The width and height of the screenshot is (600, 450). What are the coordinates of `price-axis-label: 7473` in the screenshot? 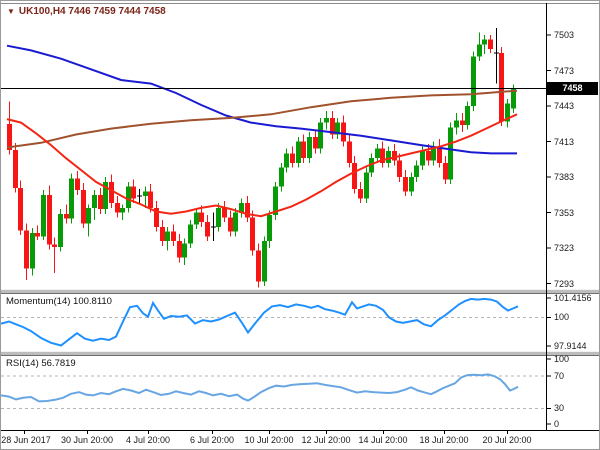 It's located at (564, 70).